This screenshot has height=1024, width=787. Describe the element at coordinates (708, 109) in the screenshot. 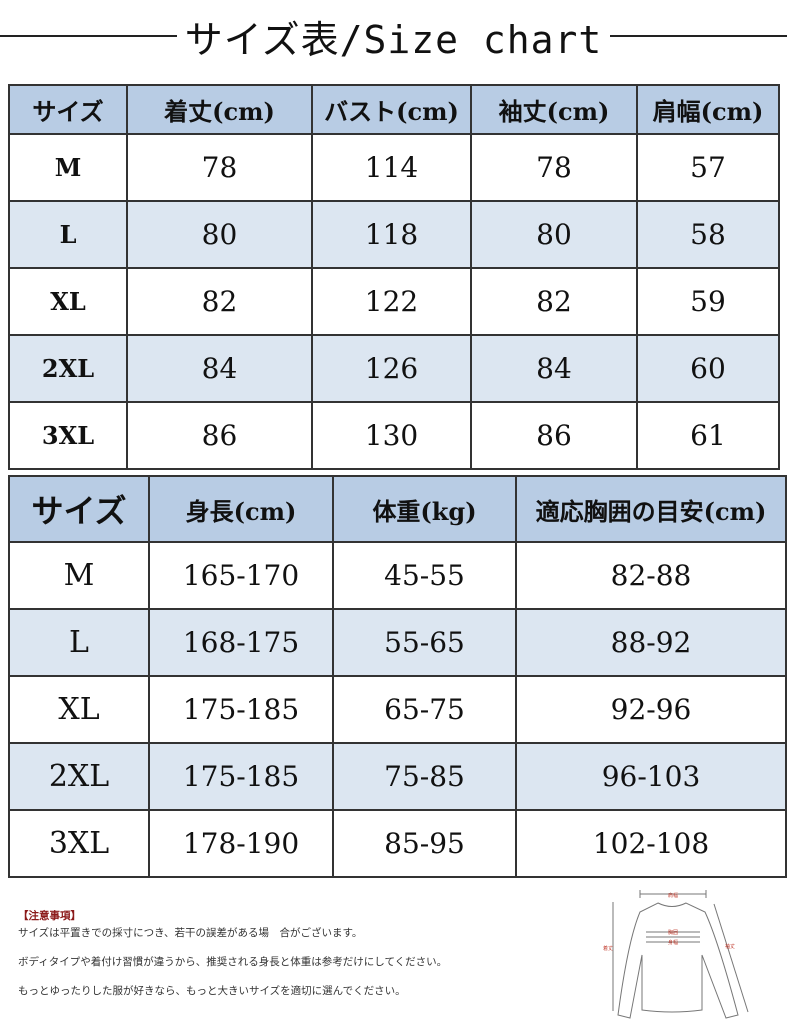

I see `column-header: 肩幅(cm)` at that location.